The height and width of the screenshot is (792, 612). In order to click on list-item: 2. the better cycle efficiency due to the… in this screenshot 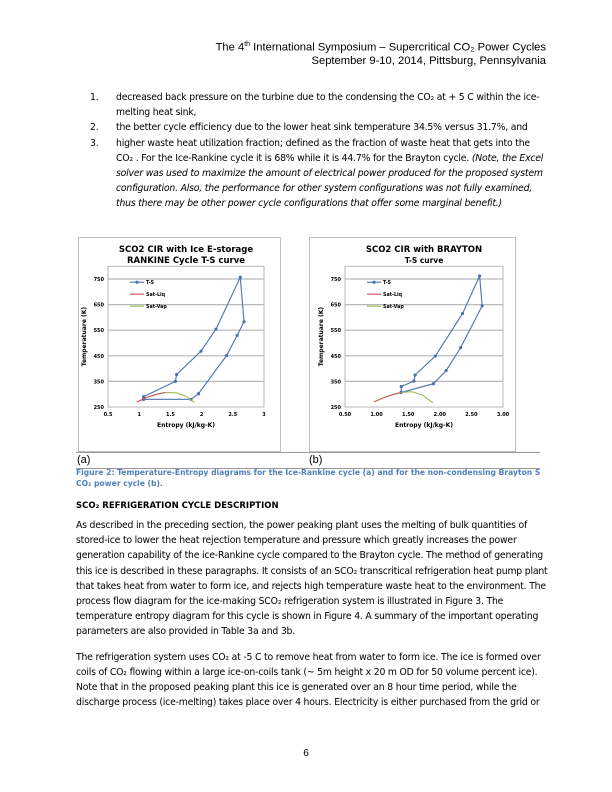, I will do `click(318, 127)`.